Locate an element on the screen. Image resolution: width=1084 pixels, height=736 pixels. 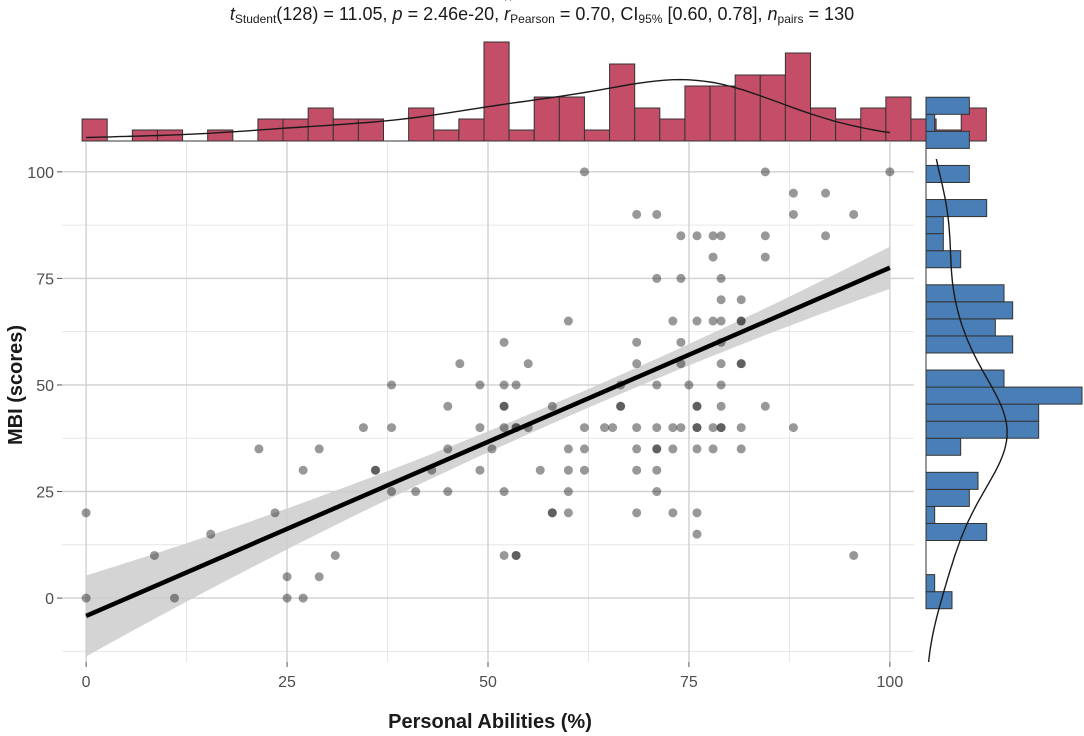
n-value: = 130 is located at coordinates (829, 14).